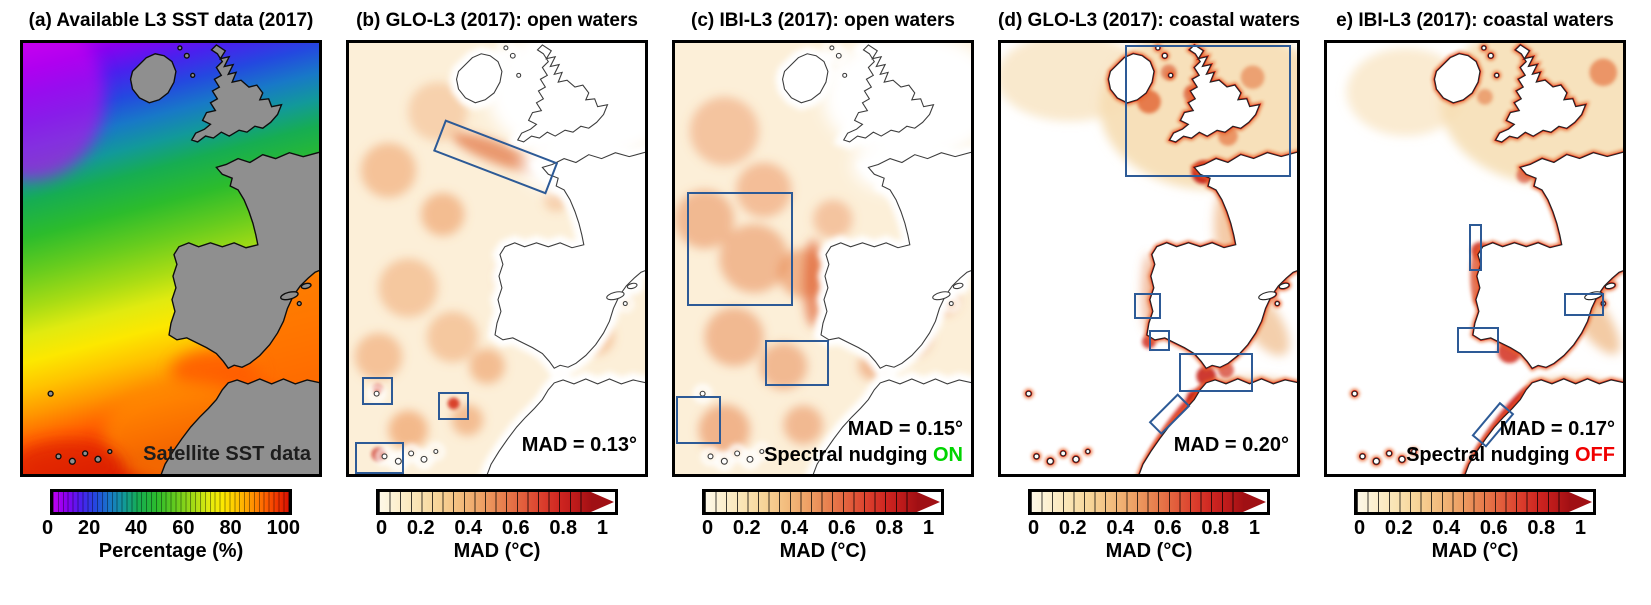 Image resolution: width=1651 pixels, height=605 pixels. I want to click on map-inner-label: Satellite SST data, so click(227, 454).